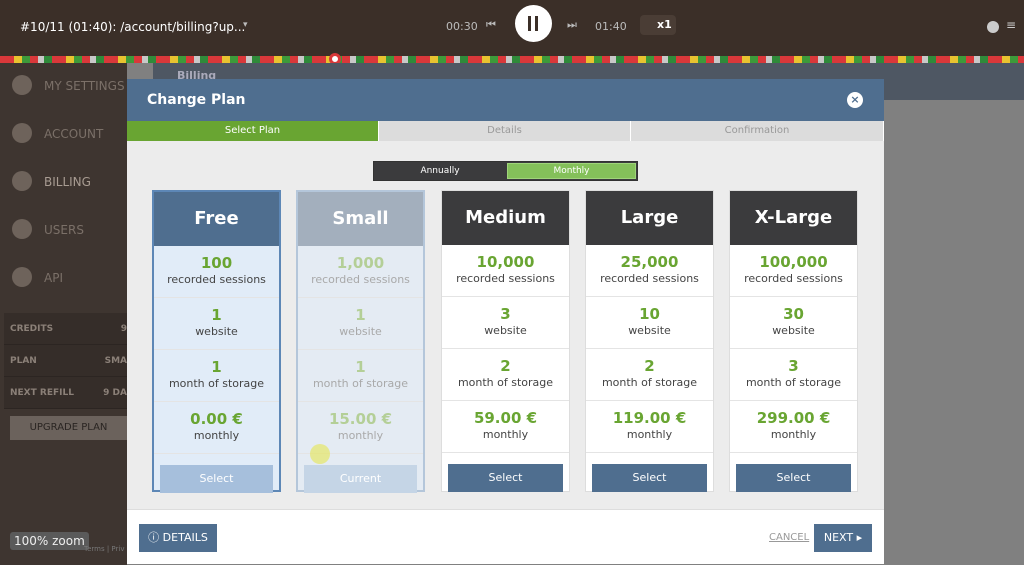  What do you see at coordinates (216, 272) in the screenshot?
I see `plan-row: 100 recorded sessions` at bounding box center [216, 272].